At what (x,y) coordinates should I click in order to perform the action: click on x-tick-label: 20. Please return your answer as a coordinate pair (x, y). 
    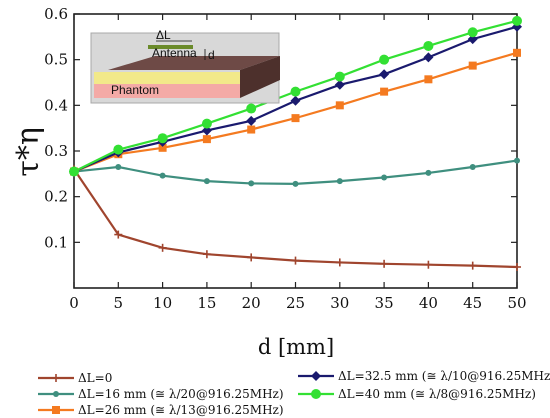
    Looking at the image, I should click on (251, 303).